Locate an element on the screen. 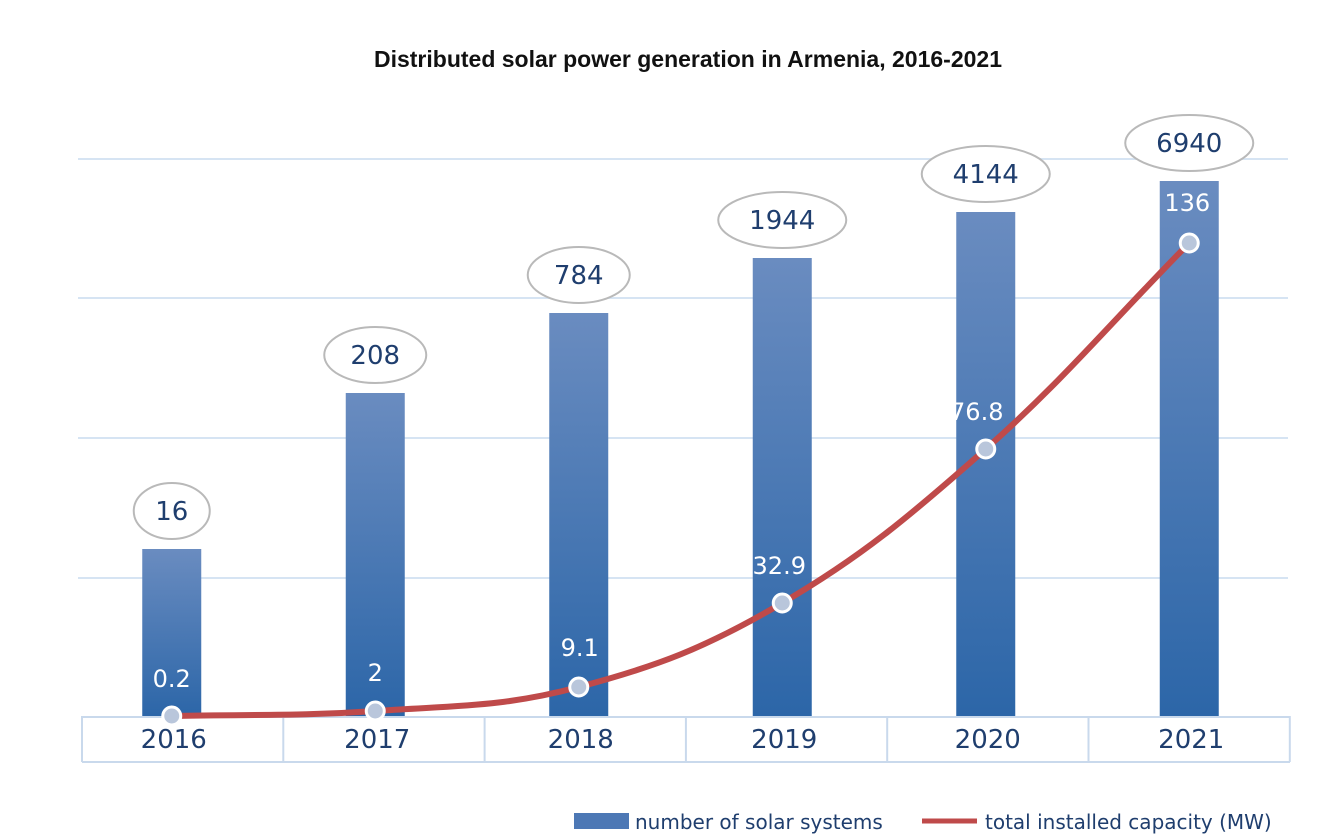  bar-value-label: 16 is located at coordinates (171, 512).